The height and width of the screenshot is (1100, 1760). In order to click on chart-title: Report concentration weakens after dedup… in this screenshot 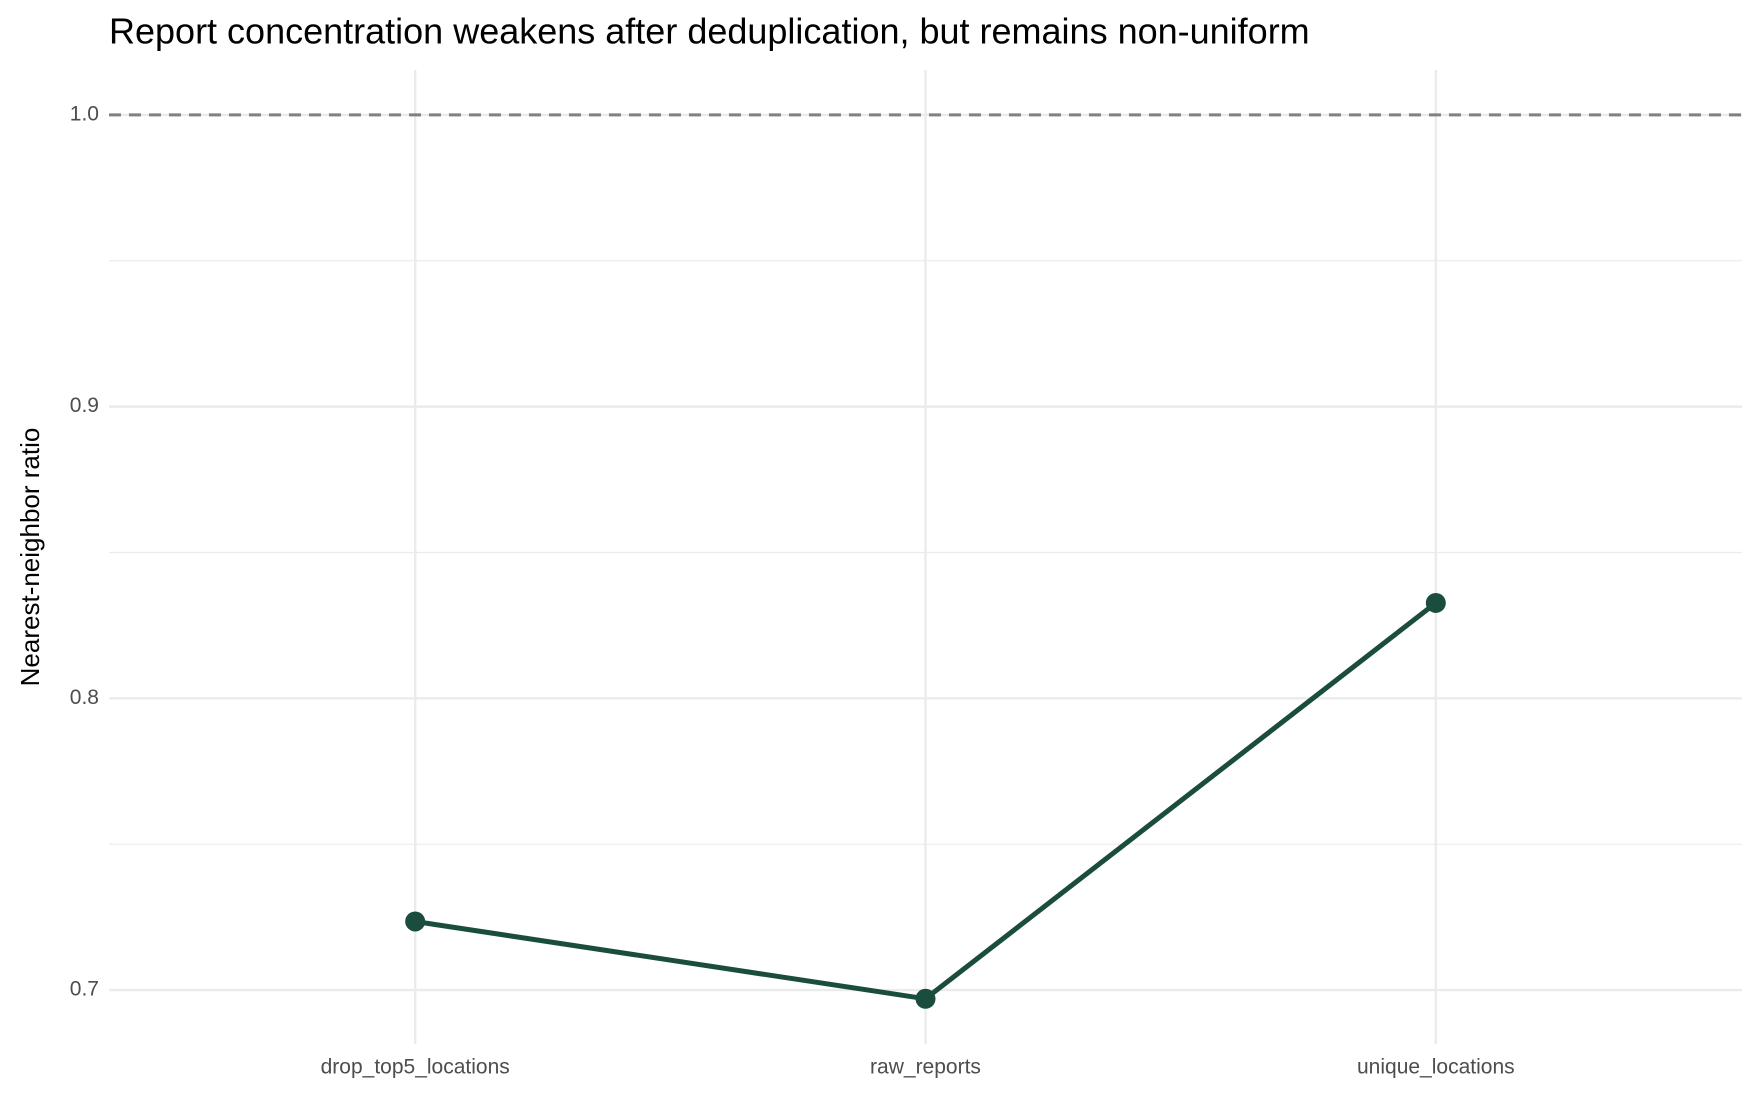, I will do `click(709, 31)`.